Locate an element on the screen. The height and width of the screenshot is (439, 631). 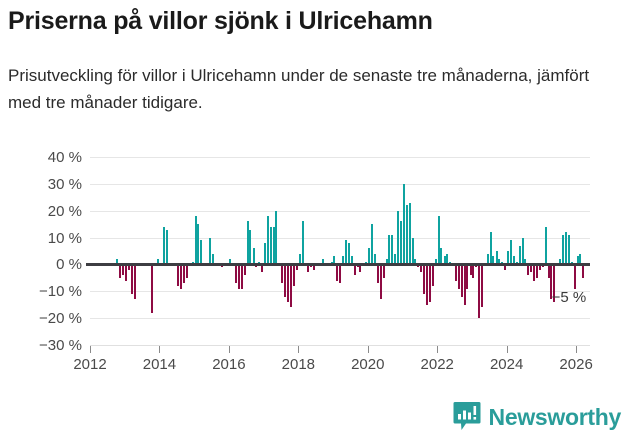
x-axis-tick-label: 2026 is located at coordinates (576, 364).